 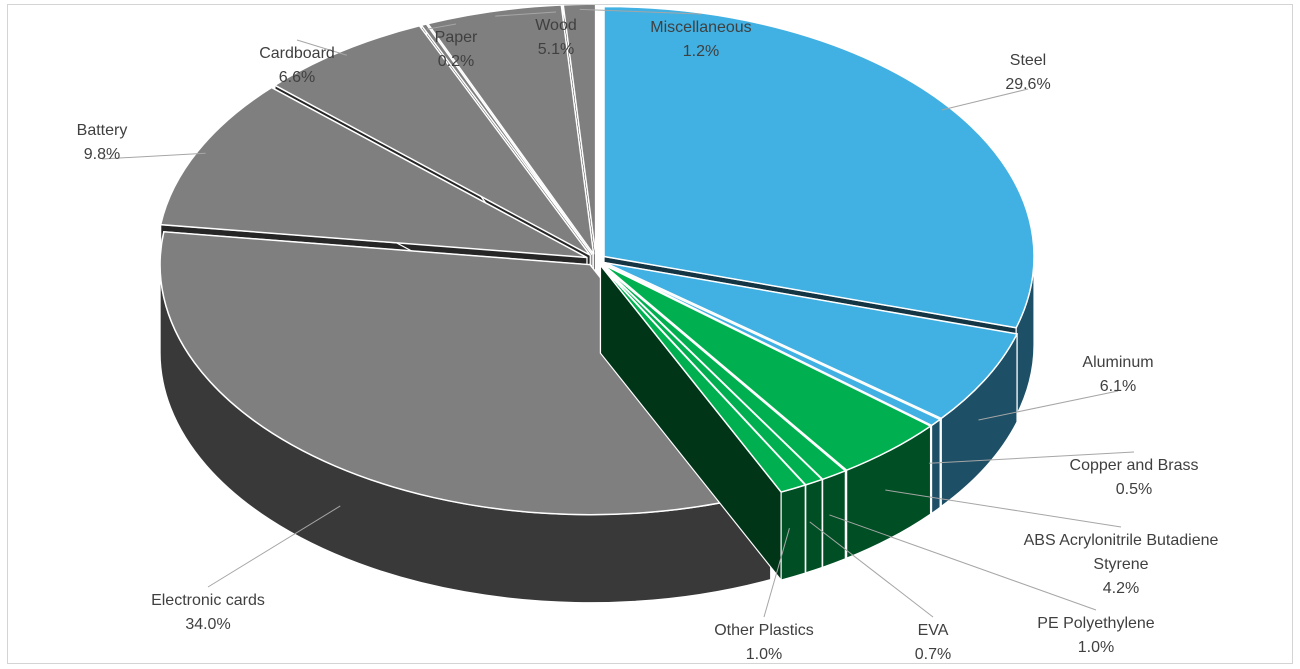 I want to click on label-name-pe-polyethylene: PE Polyethylene, so click(x=1096, y=623).